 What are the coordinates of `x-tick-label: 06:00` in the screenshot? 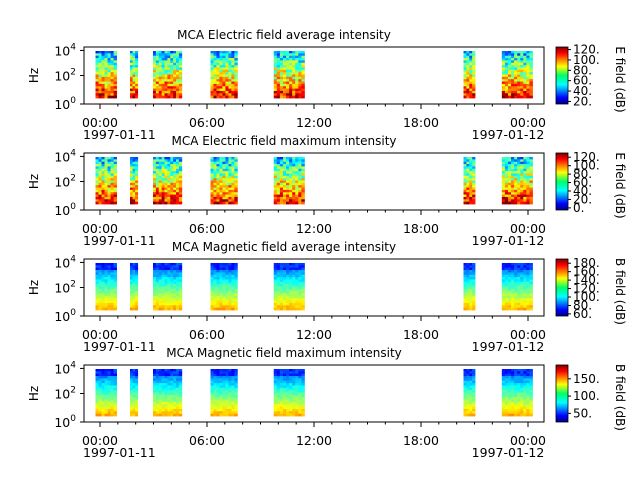 It's located at (207, 228).